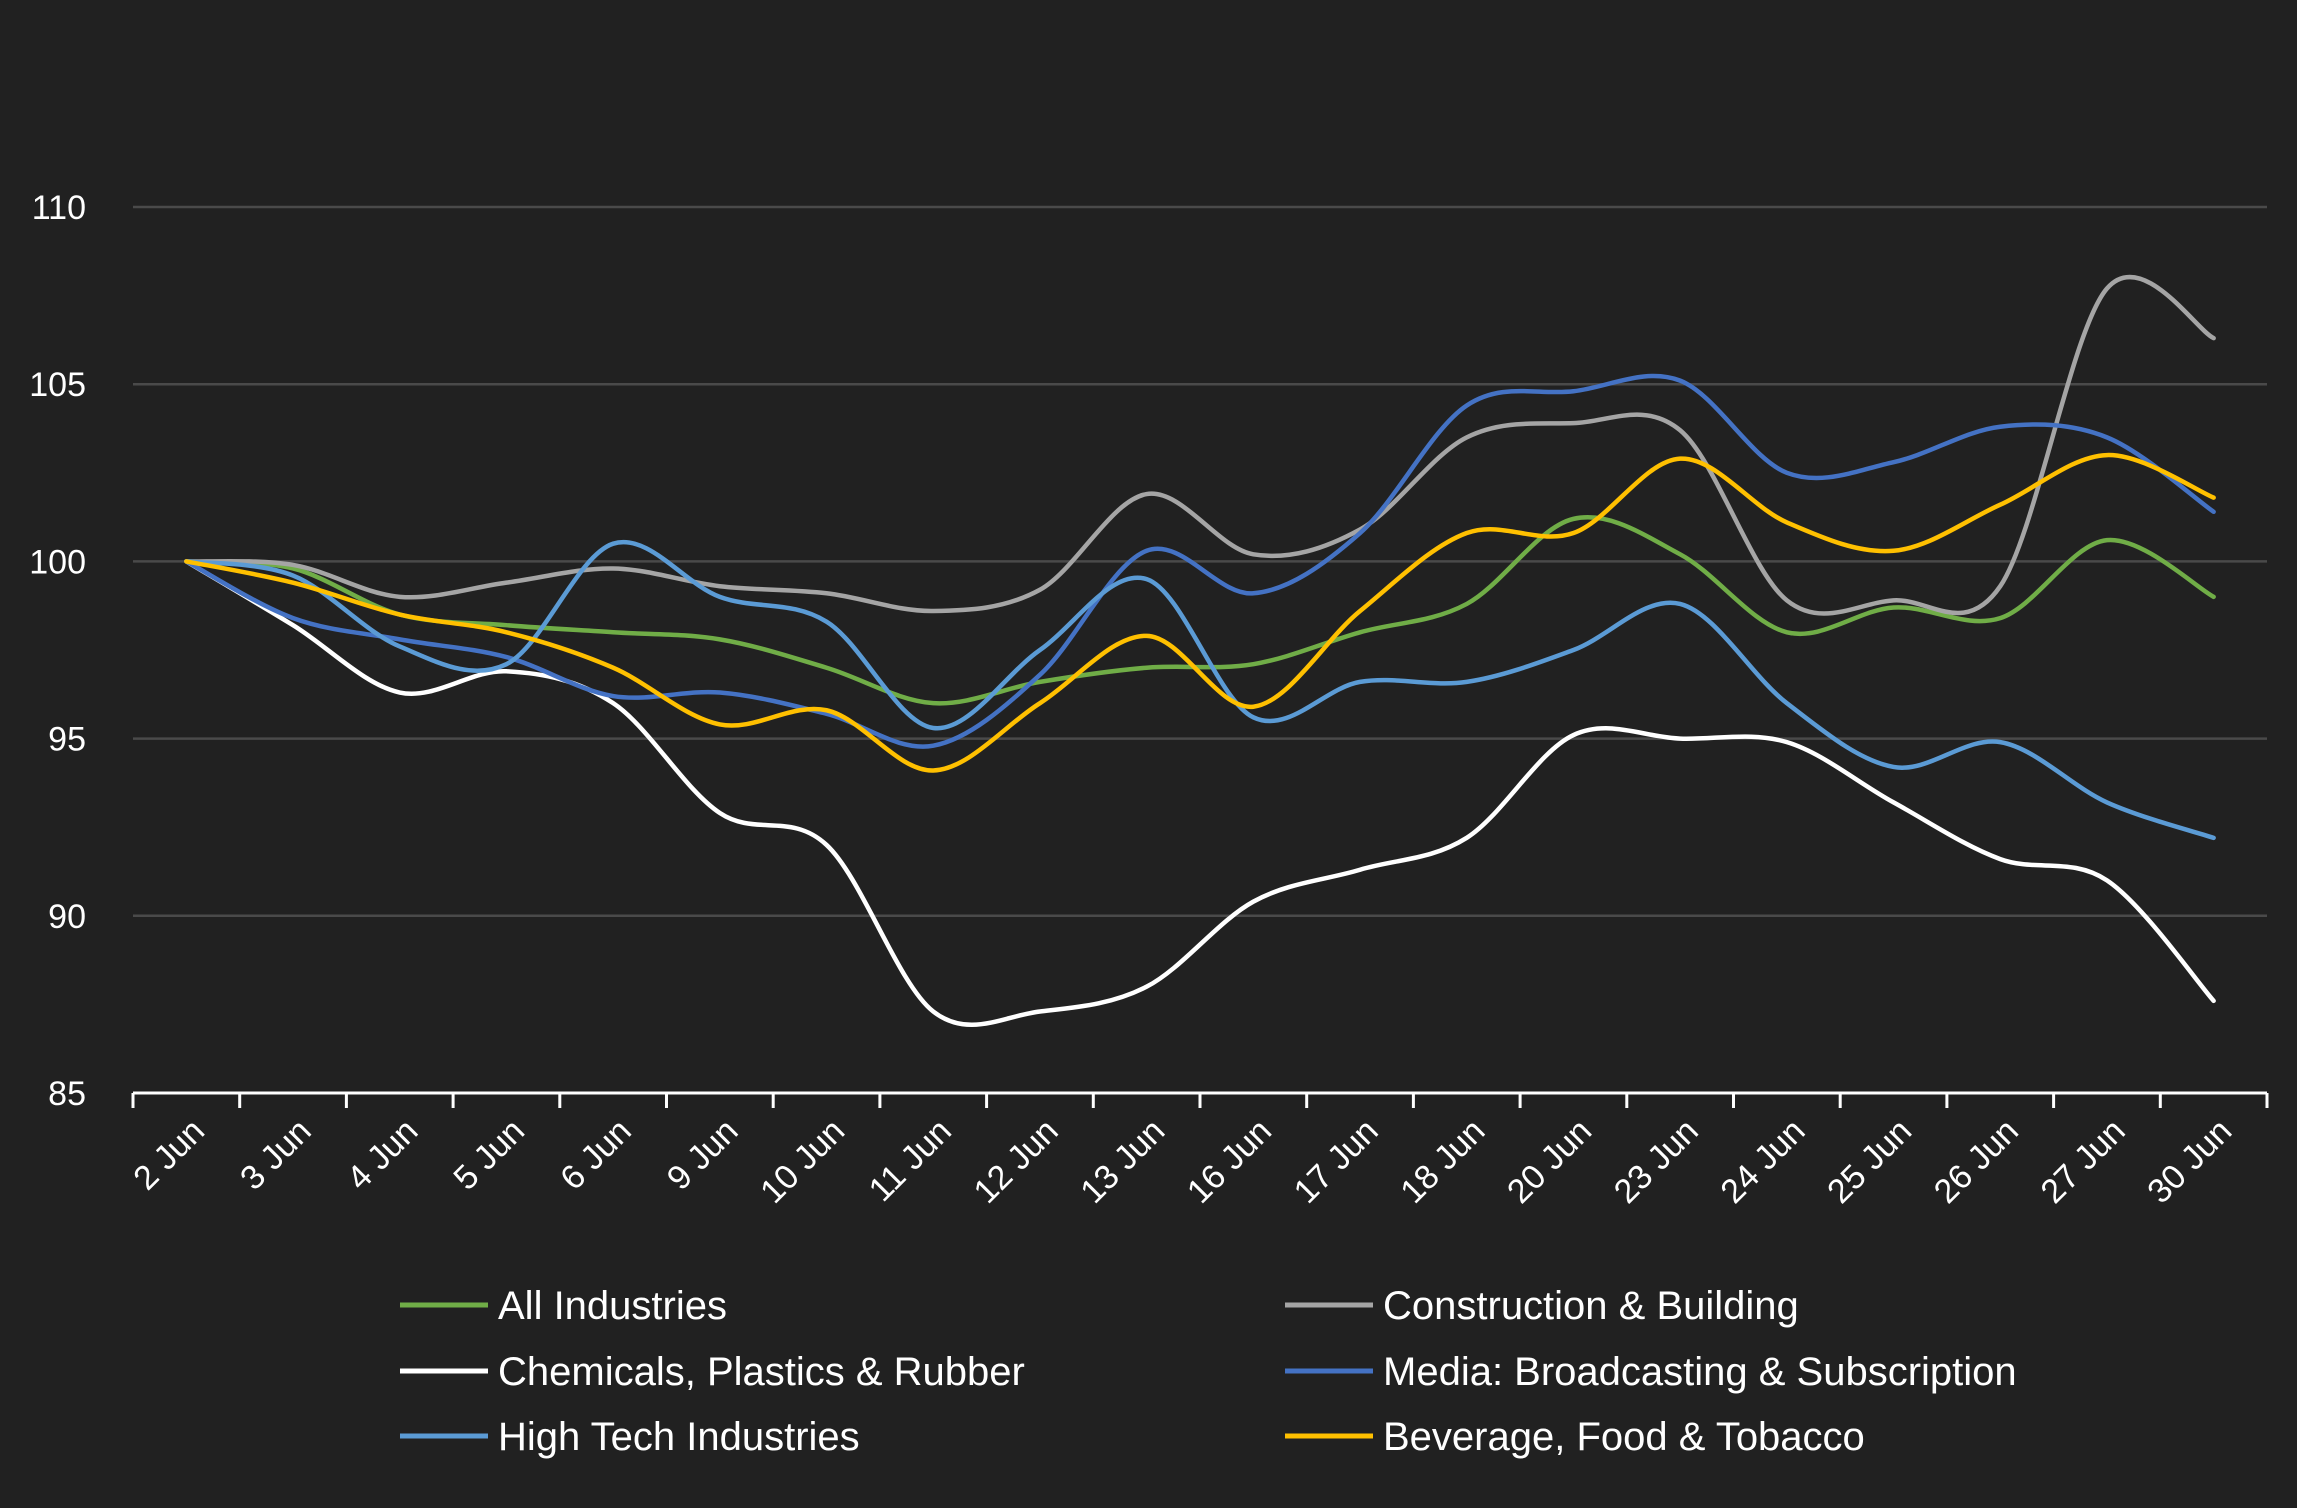 The height and width of the screenshot is (1508, 2297). I want to click on y-tick-label: 85, so click(67, 1094).